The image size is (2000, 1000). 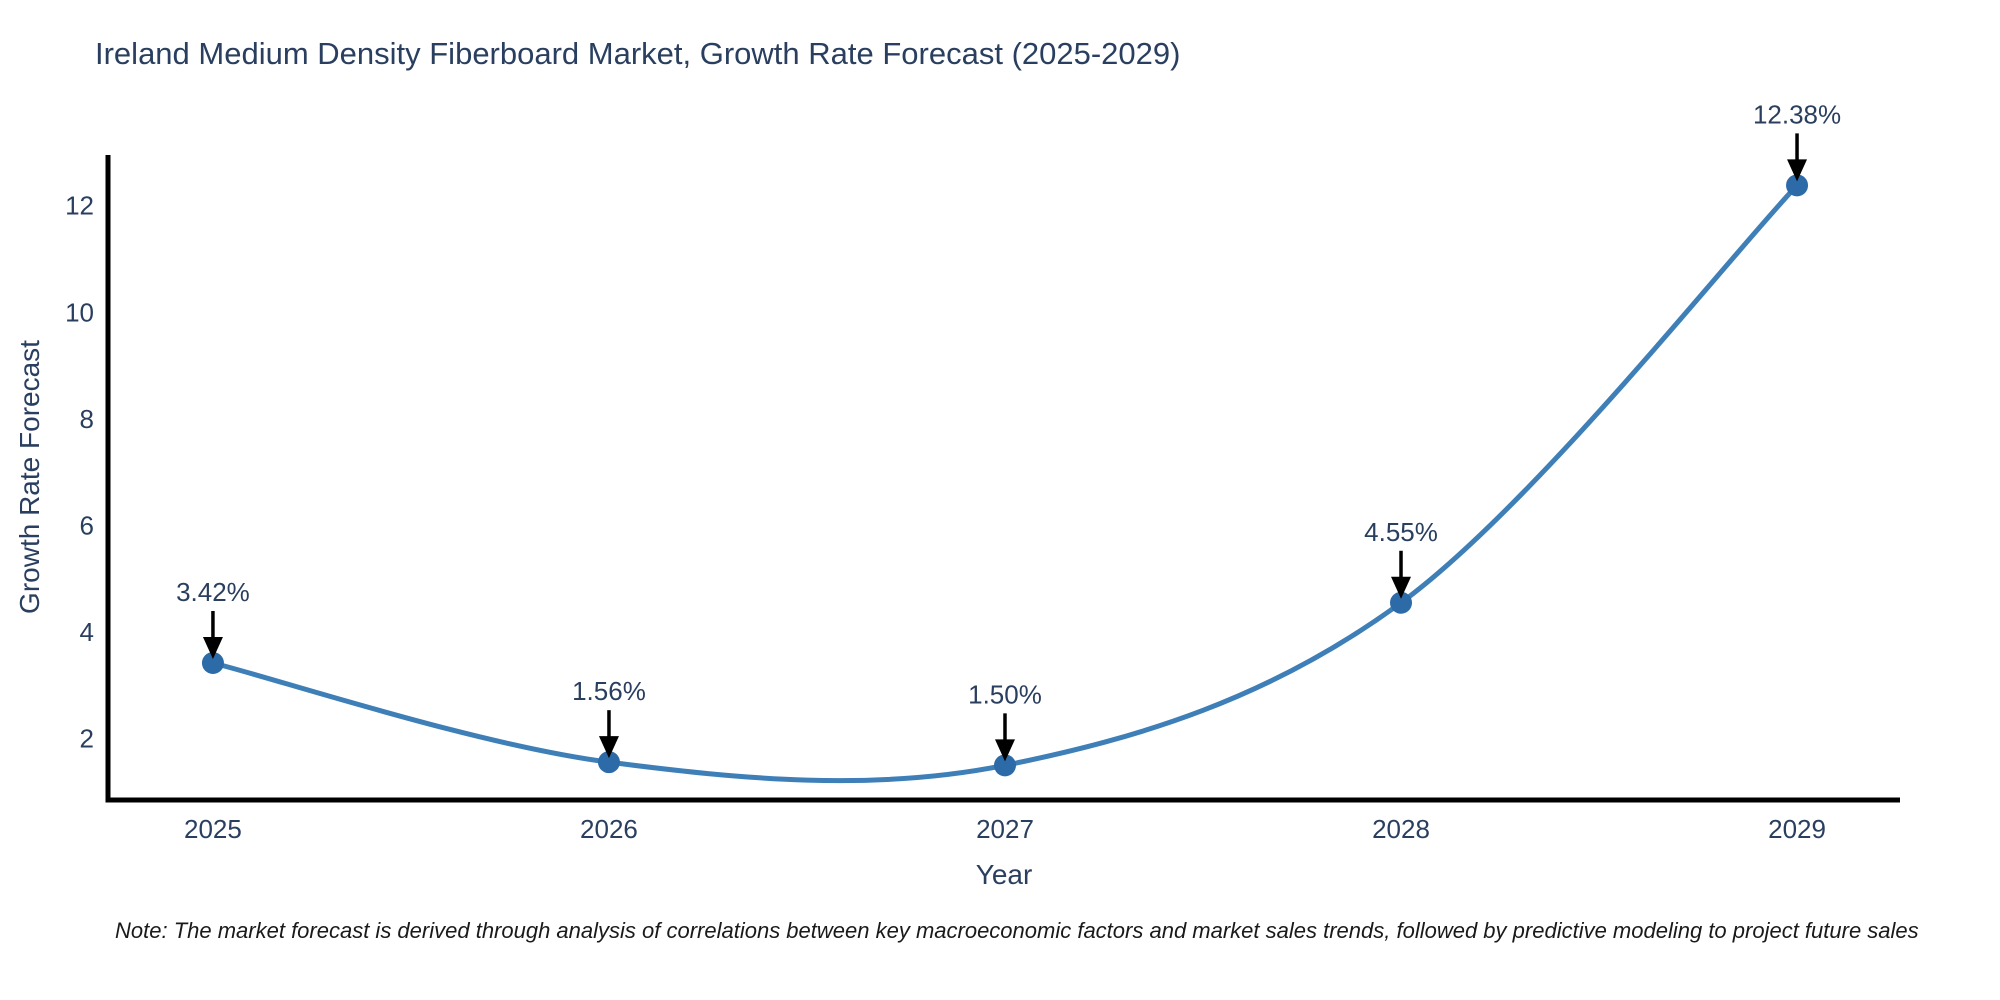 I want to click on y-axis-title: Growth Rate Forecast, so click(x=29, y=477).